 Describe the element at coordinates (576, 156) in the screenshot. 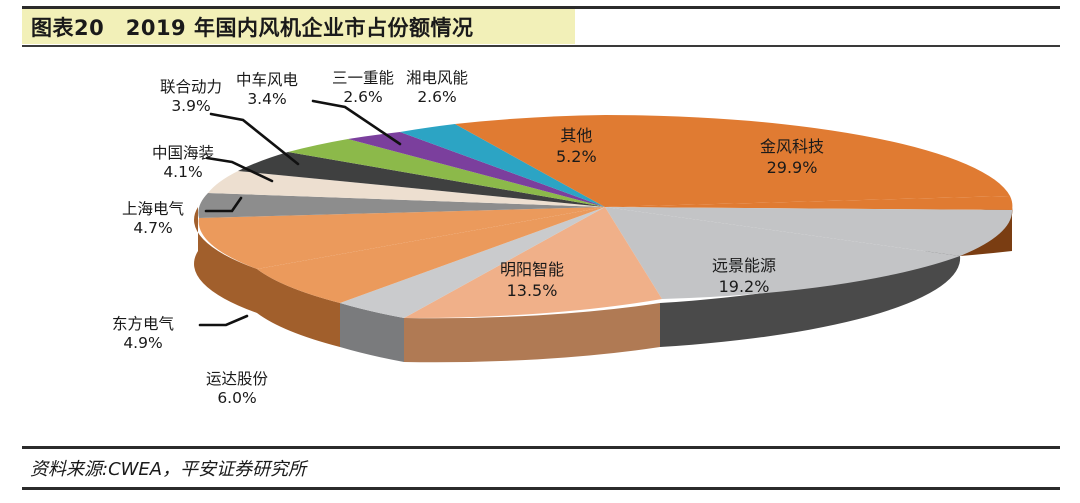

I see `pie-label-qita-value: 5.2%` at that location.